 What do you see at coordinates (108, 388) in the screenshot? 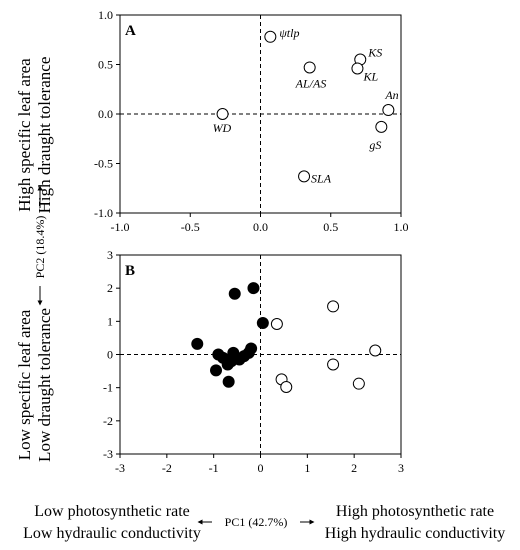
I see `b-y-tick-label: -1` at bounding box center [108, 388].